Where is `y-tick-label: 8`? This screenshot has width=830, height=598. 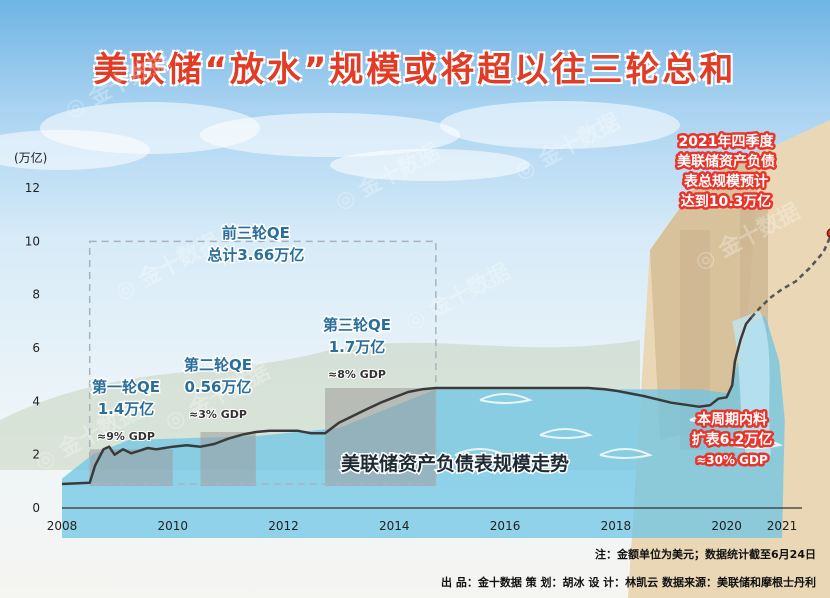 y-tick-label: 8 is located at coordinates (36, 295).